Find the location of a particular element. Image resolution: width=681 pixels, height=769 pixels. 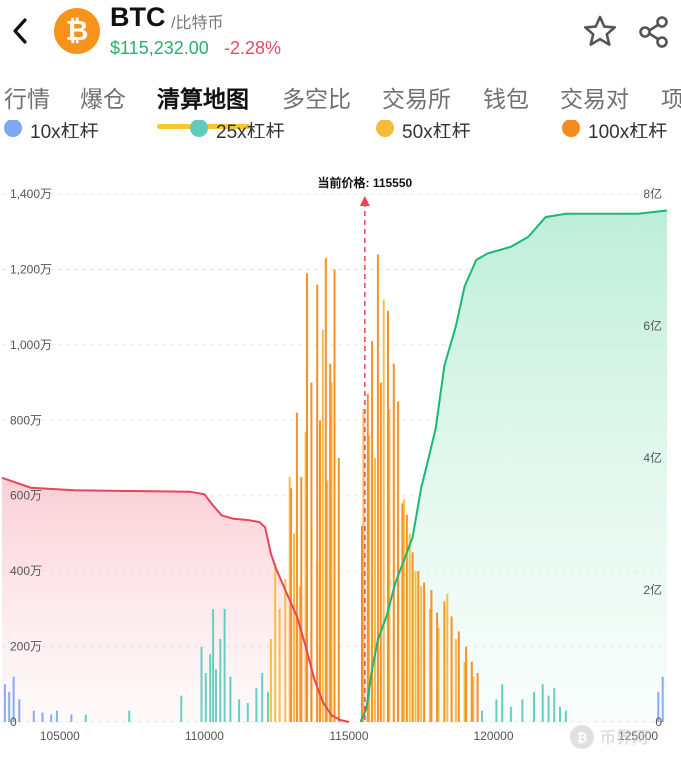

tab-liquidation: 爆仓 is located at coordinates (103, 99).